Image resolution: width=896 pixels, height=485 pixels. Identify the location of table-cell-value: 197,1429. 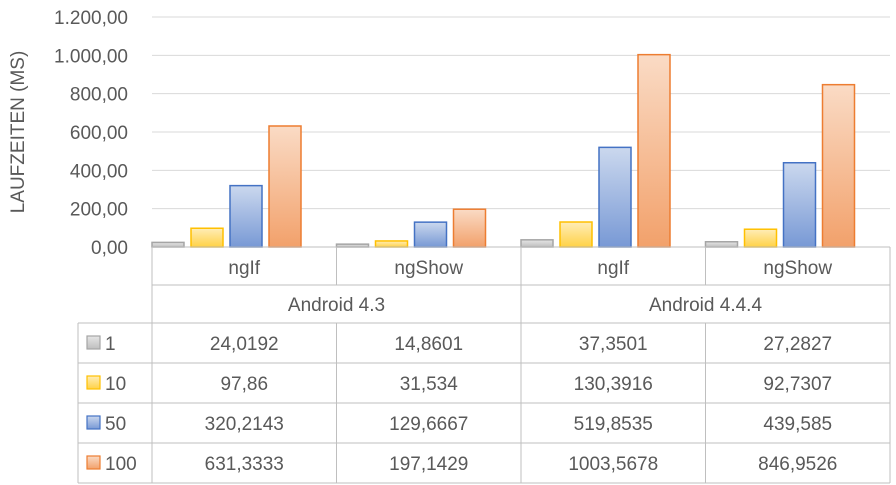
(428, 464).